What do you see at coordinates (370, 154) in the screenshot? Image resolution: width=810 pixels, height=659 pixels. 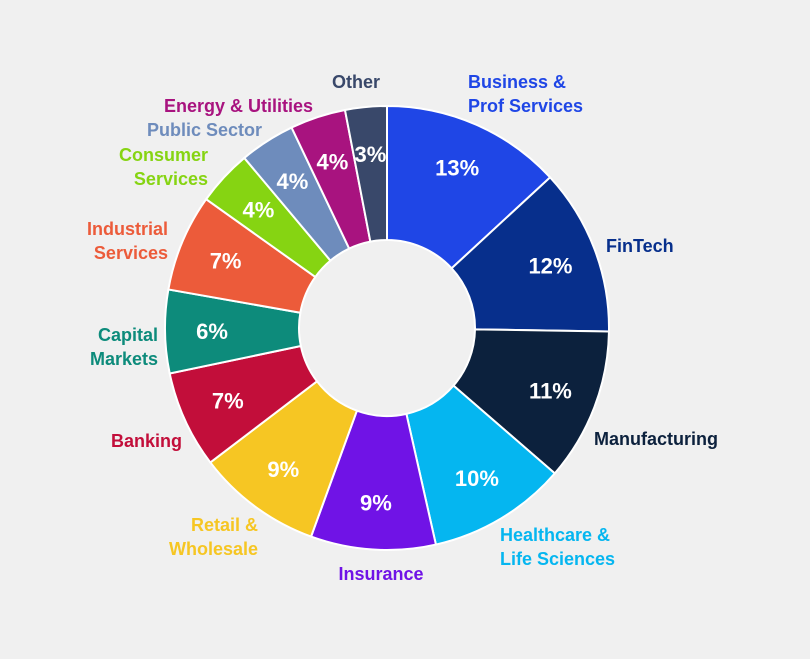 I see `slice-value-label-12: 3%` at bounding box center [370, 154].